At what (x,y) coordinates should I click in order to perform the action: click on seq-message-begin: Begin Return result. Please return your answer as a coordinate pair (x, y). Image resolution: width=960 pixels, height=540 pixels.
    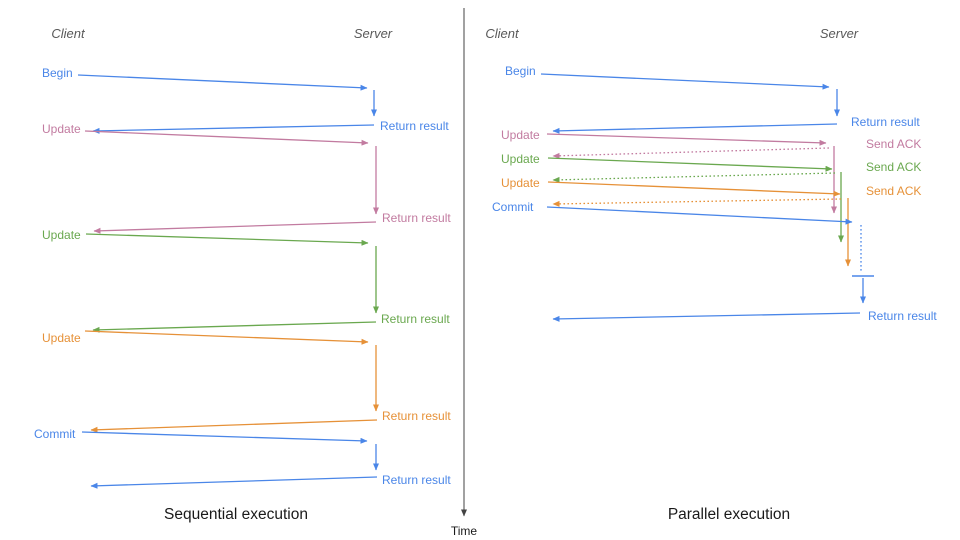
    Looking at the image, I should click on (245, 100).